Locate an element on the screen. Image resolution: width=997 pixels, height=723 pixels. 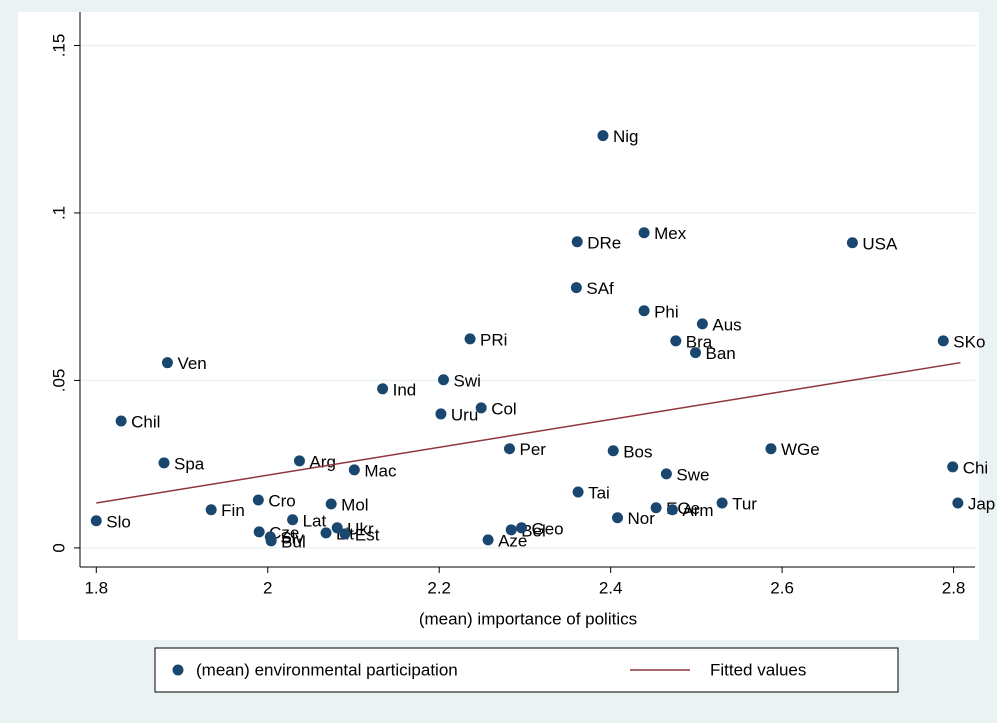
x-tick-label: 1.8 is located at coordinates (96, 587).